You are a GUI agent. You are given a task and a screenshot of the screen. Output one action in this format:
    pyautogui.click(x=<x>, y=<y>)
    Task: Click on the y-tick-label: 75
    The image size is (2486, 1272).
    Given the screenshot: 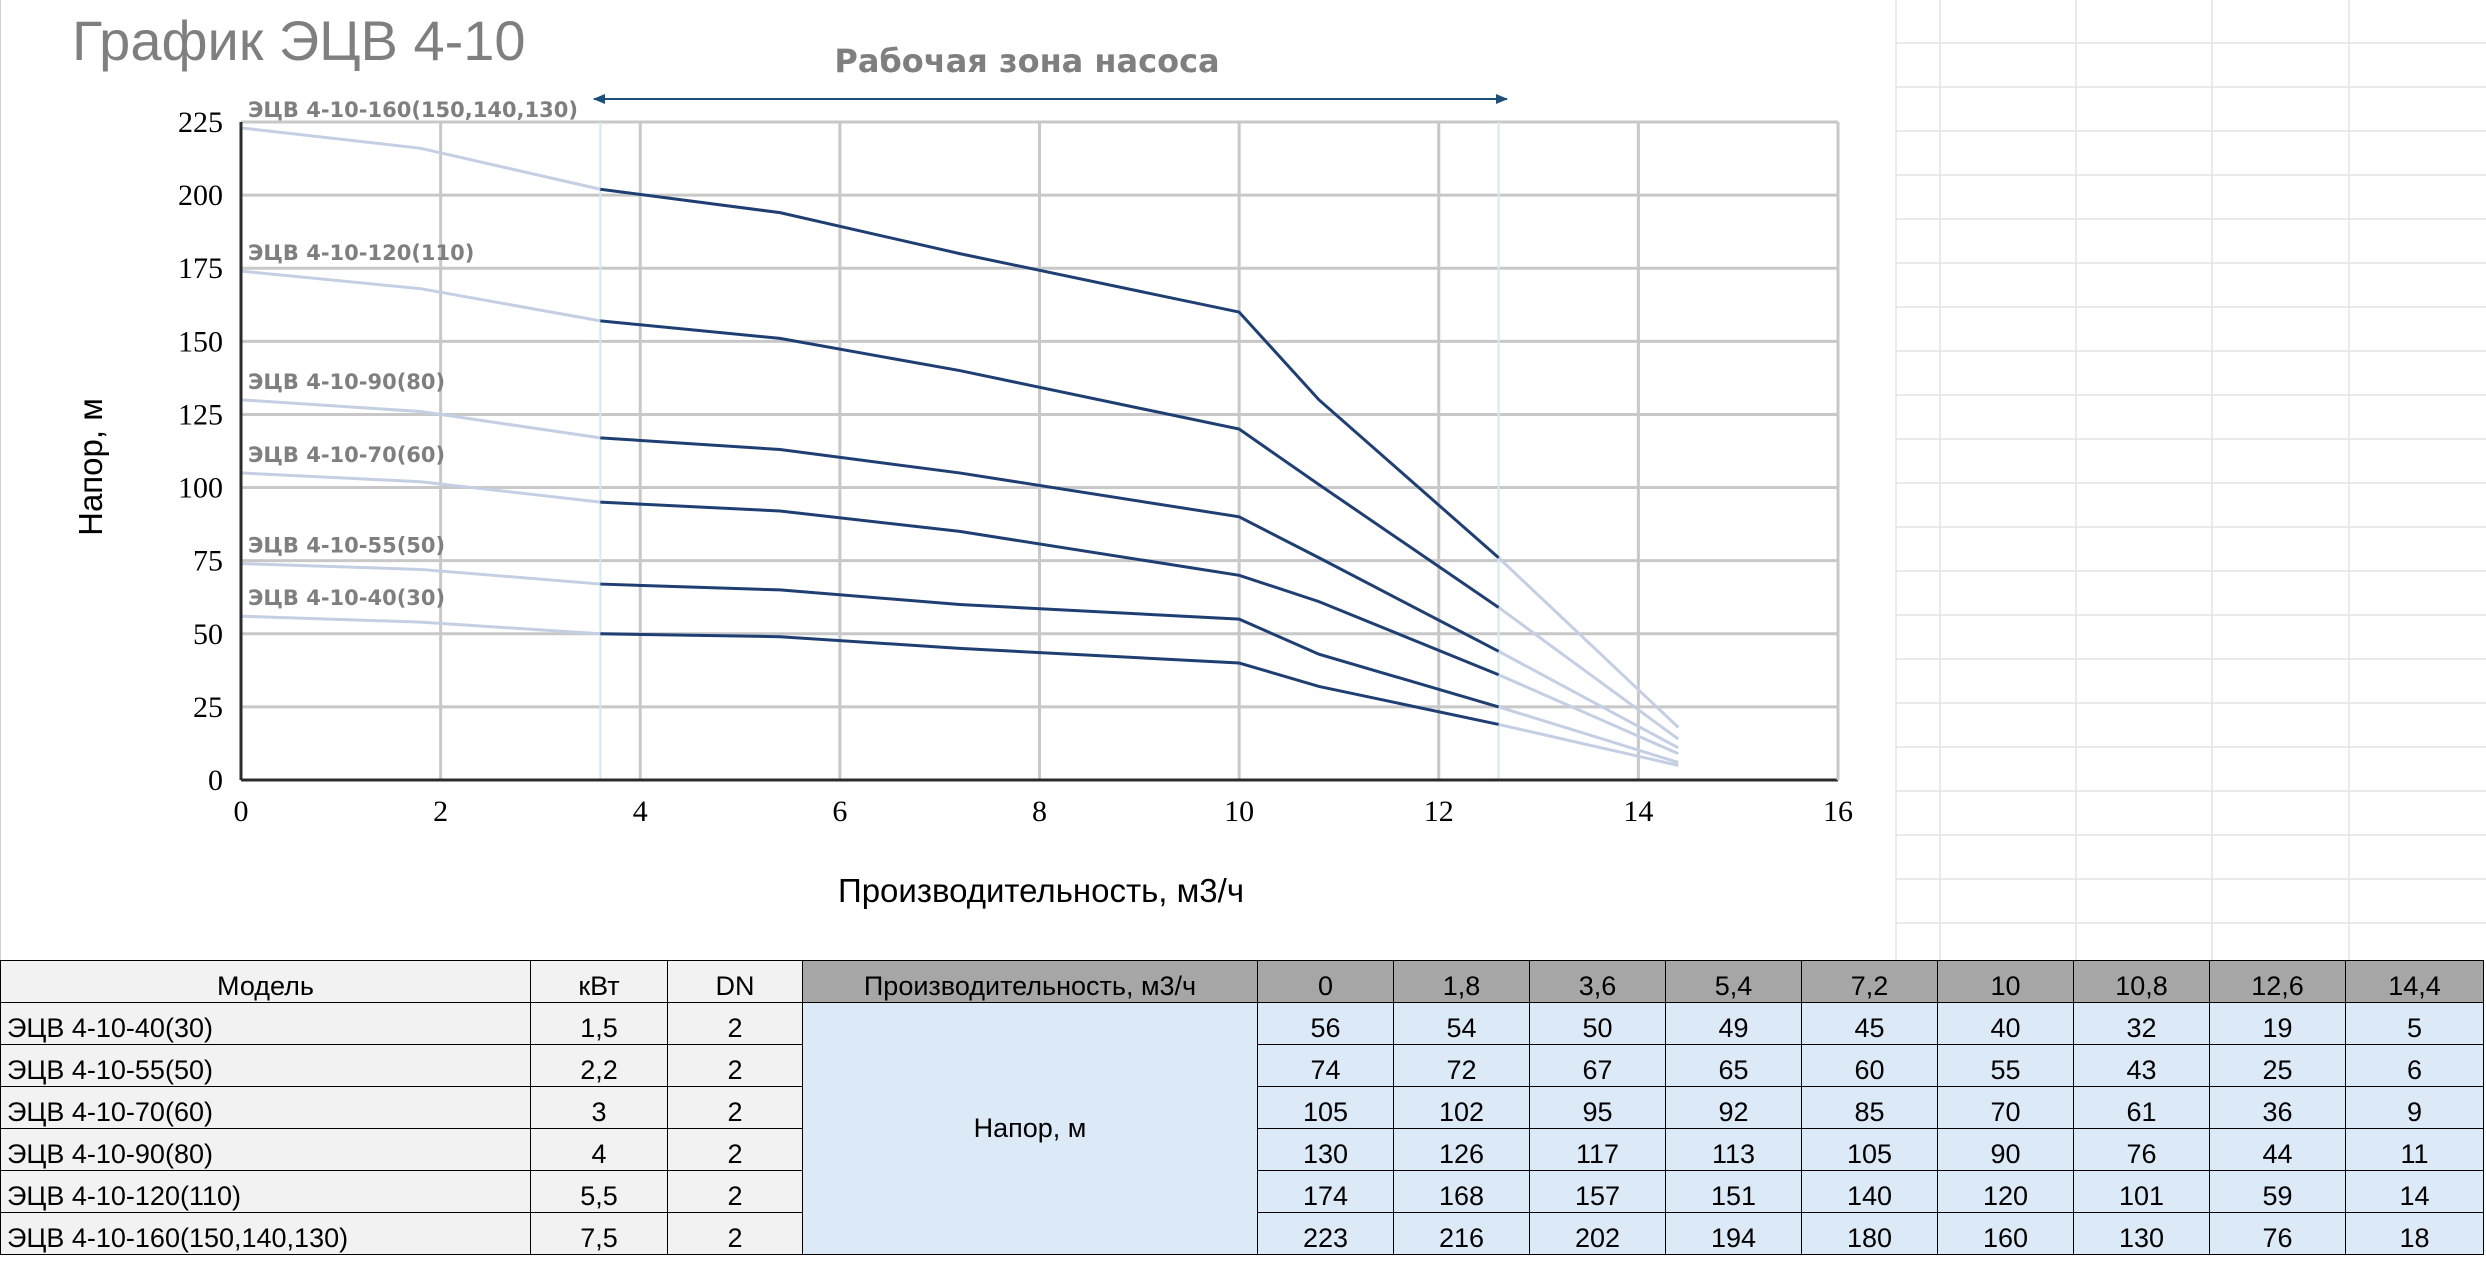 What is the action you would take?
    pyautogui.click(x=208, y=561)
    